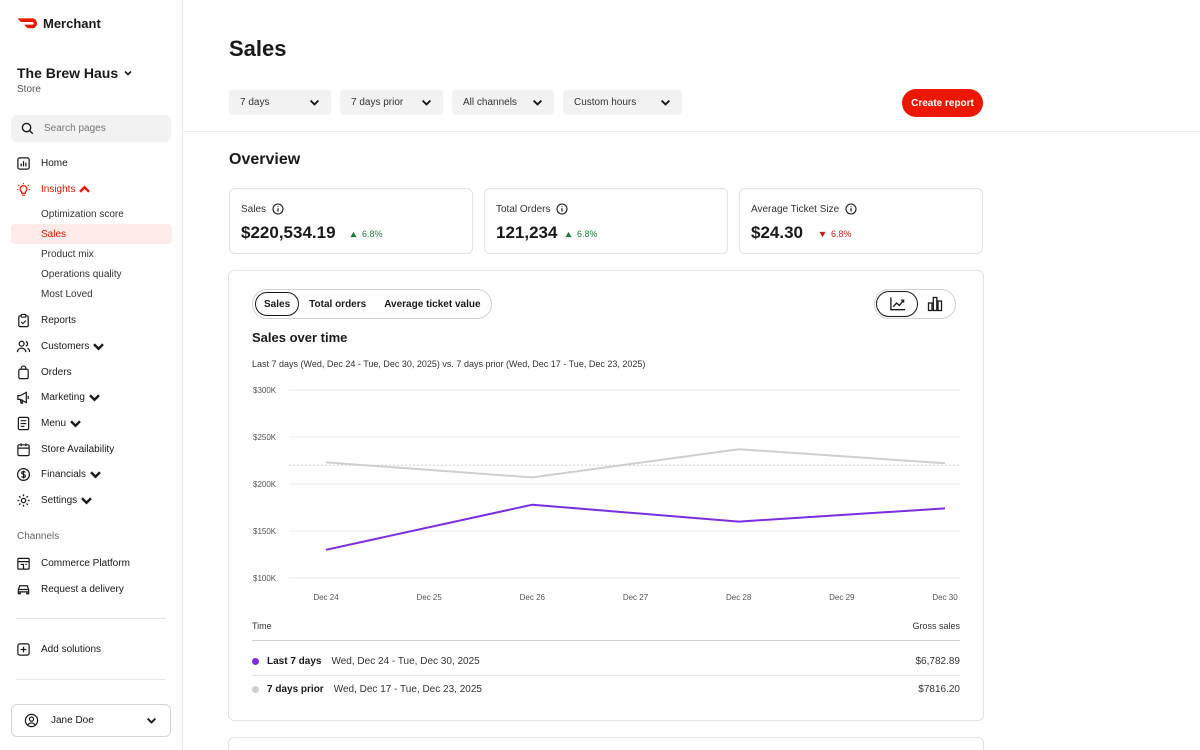  I want to click on bar-chart-button, so click(935, 304).